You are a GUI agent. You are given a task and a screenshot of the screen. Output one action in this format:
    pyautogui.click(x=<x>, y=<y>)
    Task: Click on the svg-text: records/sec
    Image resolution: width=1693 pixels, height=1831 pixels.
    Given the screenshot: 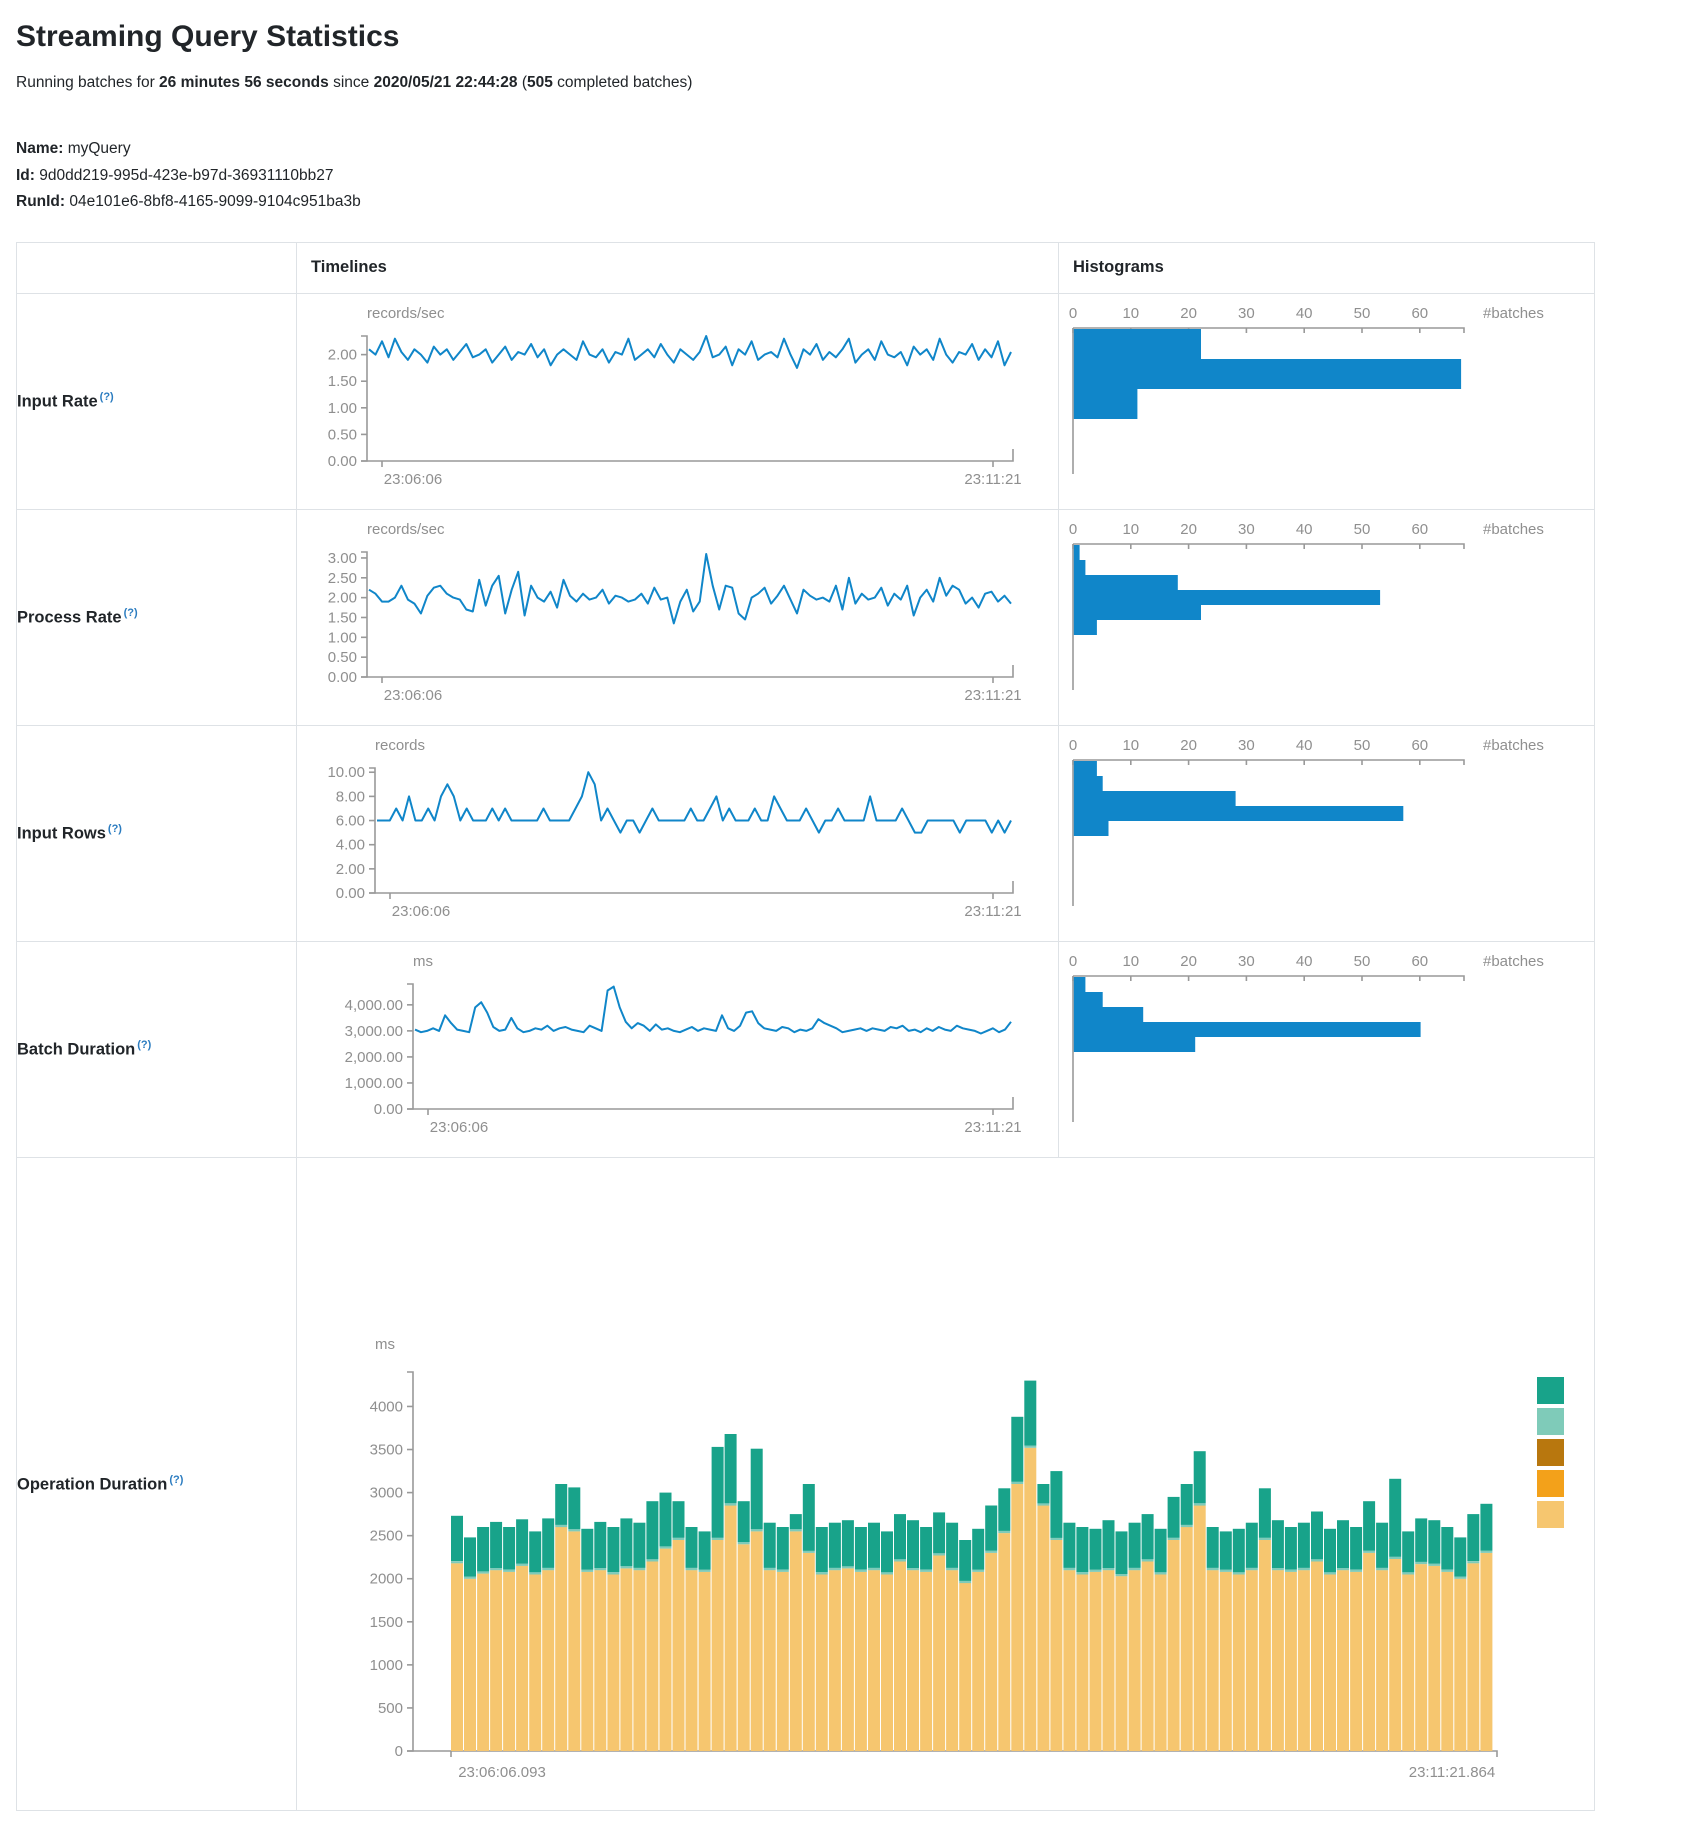 What is the action you would take?
    pyautogui.click(x=406, y=529)
    